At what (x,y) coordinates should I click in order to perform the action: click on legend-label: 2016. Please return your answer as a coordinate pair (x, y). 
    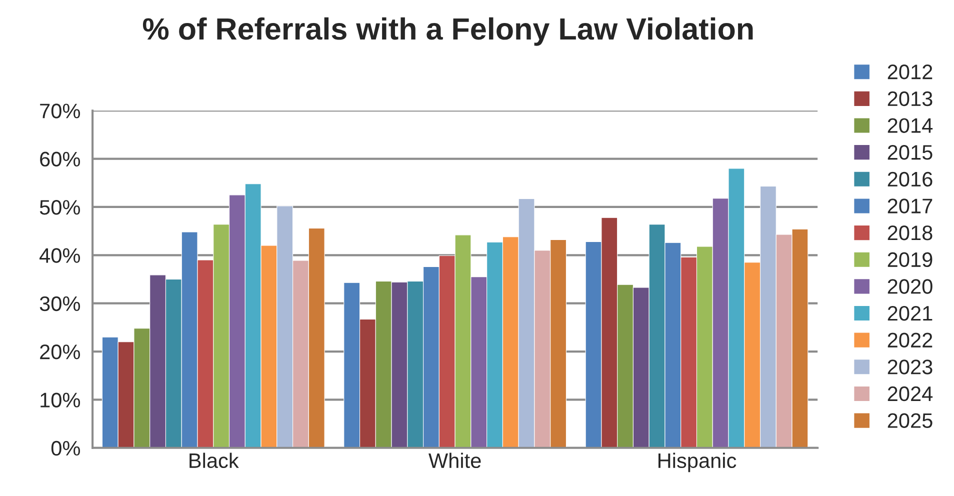
    Looking at the image, I should click on (910, 179).